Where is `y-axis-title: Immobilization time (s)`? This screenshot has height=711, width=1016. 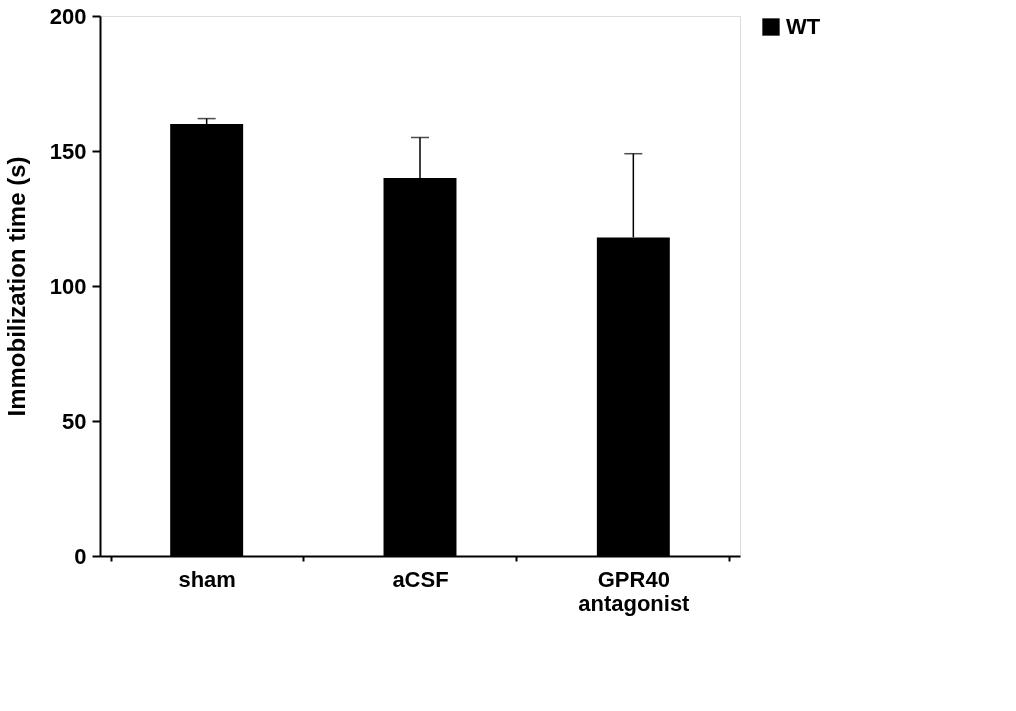
y-axis-title: Immobilization time (s) is located at coordinates (16, 286).